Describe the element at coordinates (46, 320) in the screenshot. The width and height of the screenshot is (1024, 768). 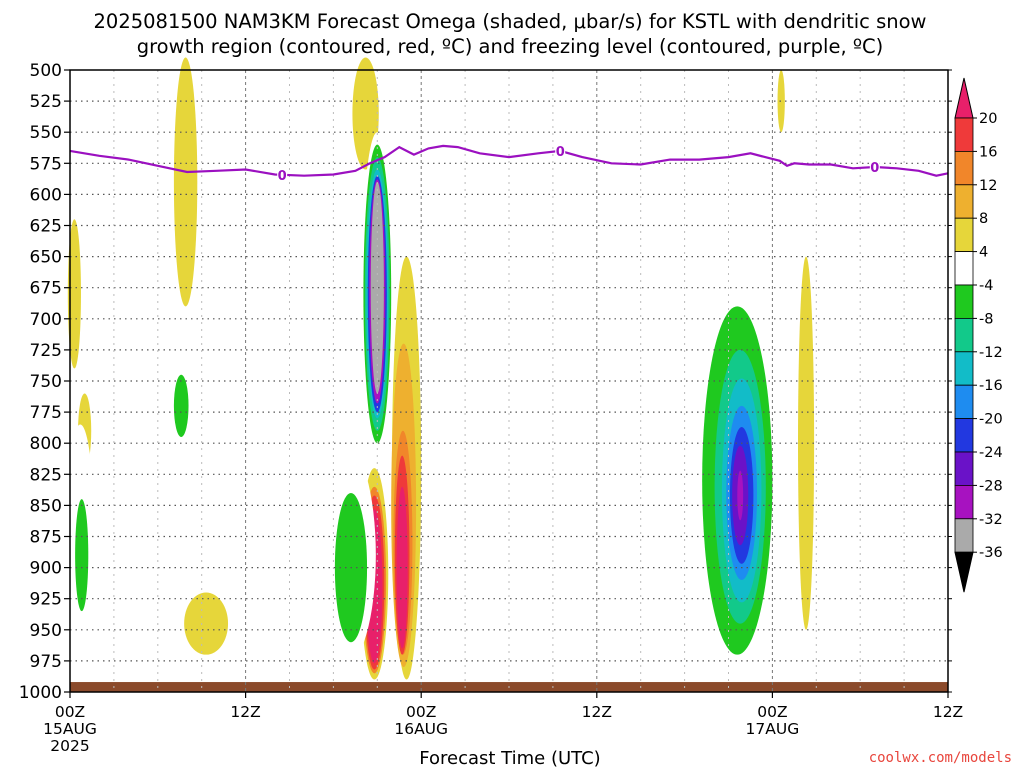
I see `y-tick-label-700: 700` at that location.